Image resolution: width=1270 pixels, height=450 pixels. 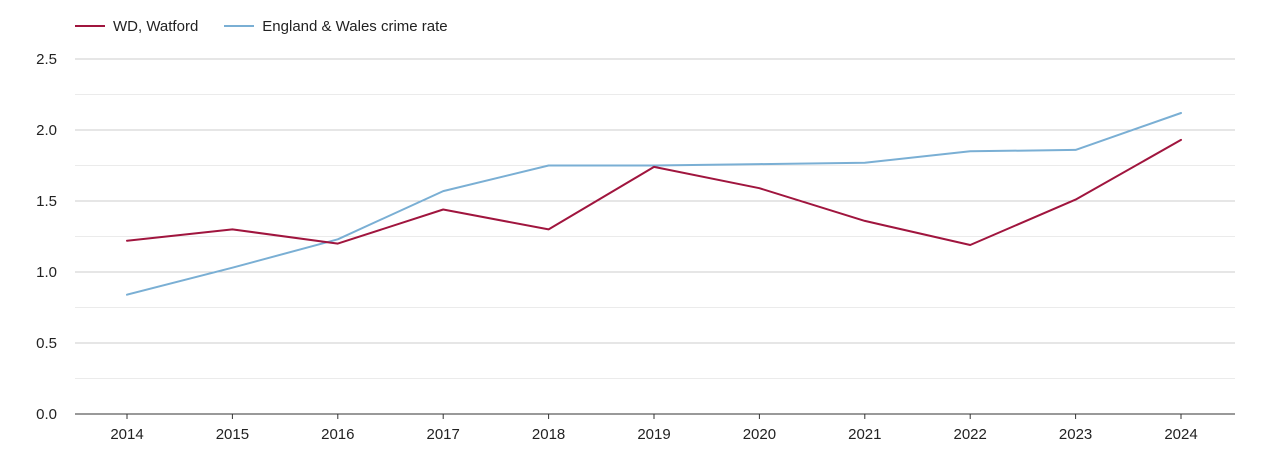 I want to click on x-tick-label: 2020, so click(x=759, y=434).